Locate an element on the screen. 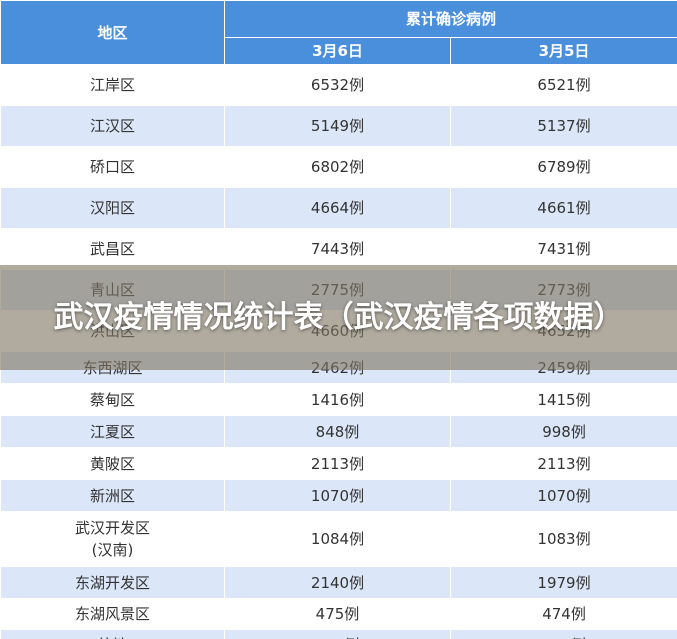 This screenshot has height=639, width=677. header-date: 3月5日 is located at coordinates (563, 51).